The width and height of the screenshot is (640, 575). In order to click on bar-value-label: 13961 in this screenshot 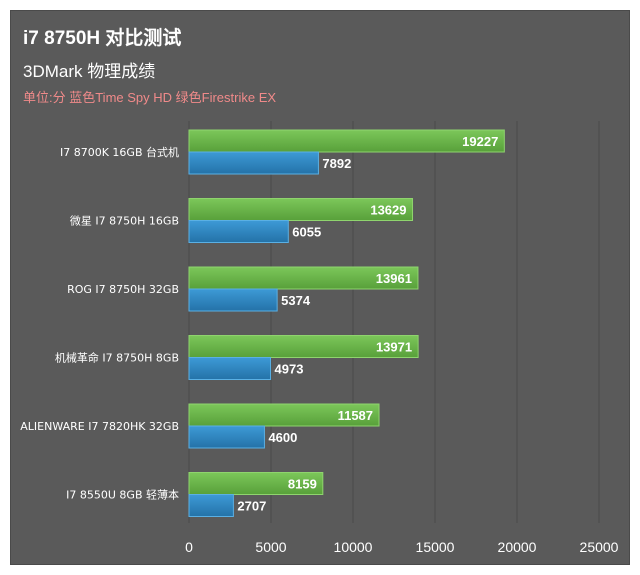, I will do `click(394, 278)`.